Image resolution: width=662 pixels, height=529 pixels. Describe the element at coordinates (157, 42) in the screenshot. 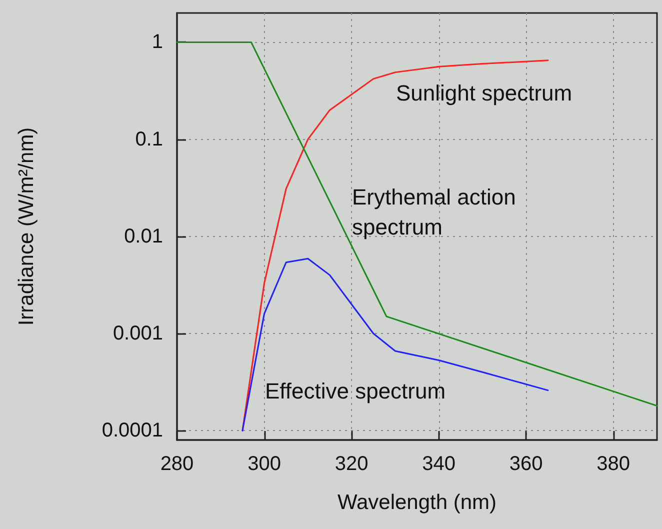

I see `y-tick-label: 1` at that location.